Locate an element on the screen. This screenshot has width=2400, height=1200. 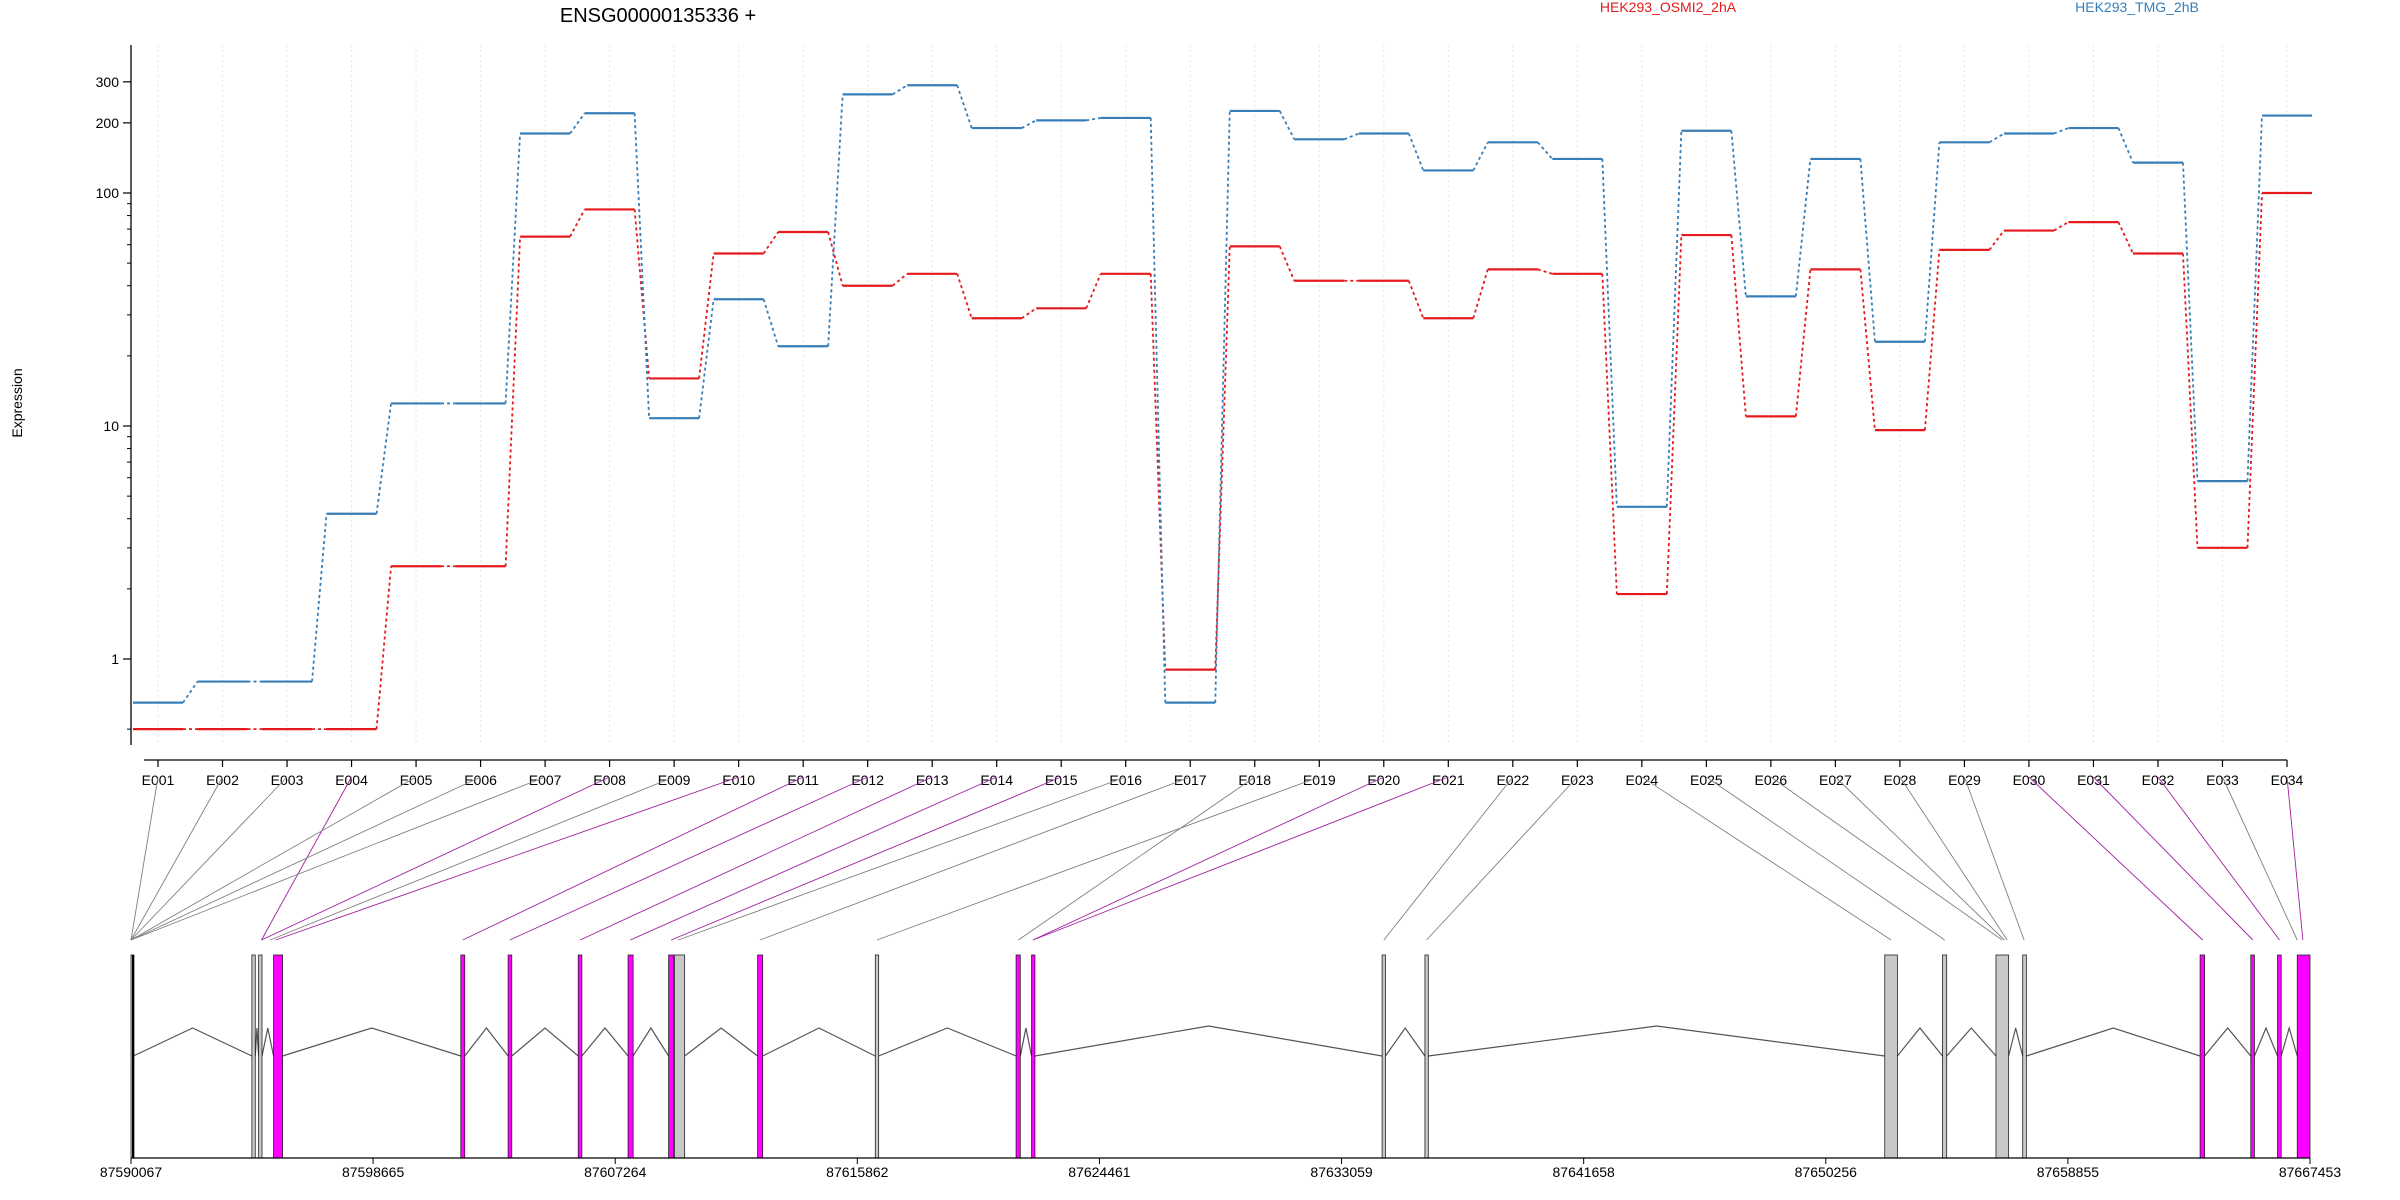
y-axis: 1 10 100 200 300 is located at coordinates (114, 395).